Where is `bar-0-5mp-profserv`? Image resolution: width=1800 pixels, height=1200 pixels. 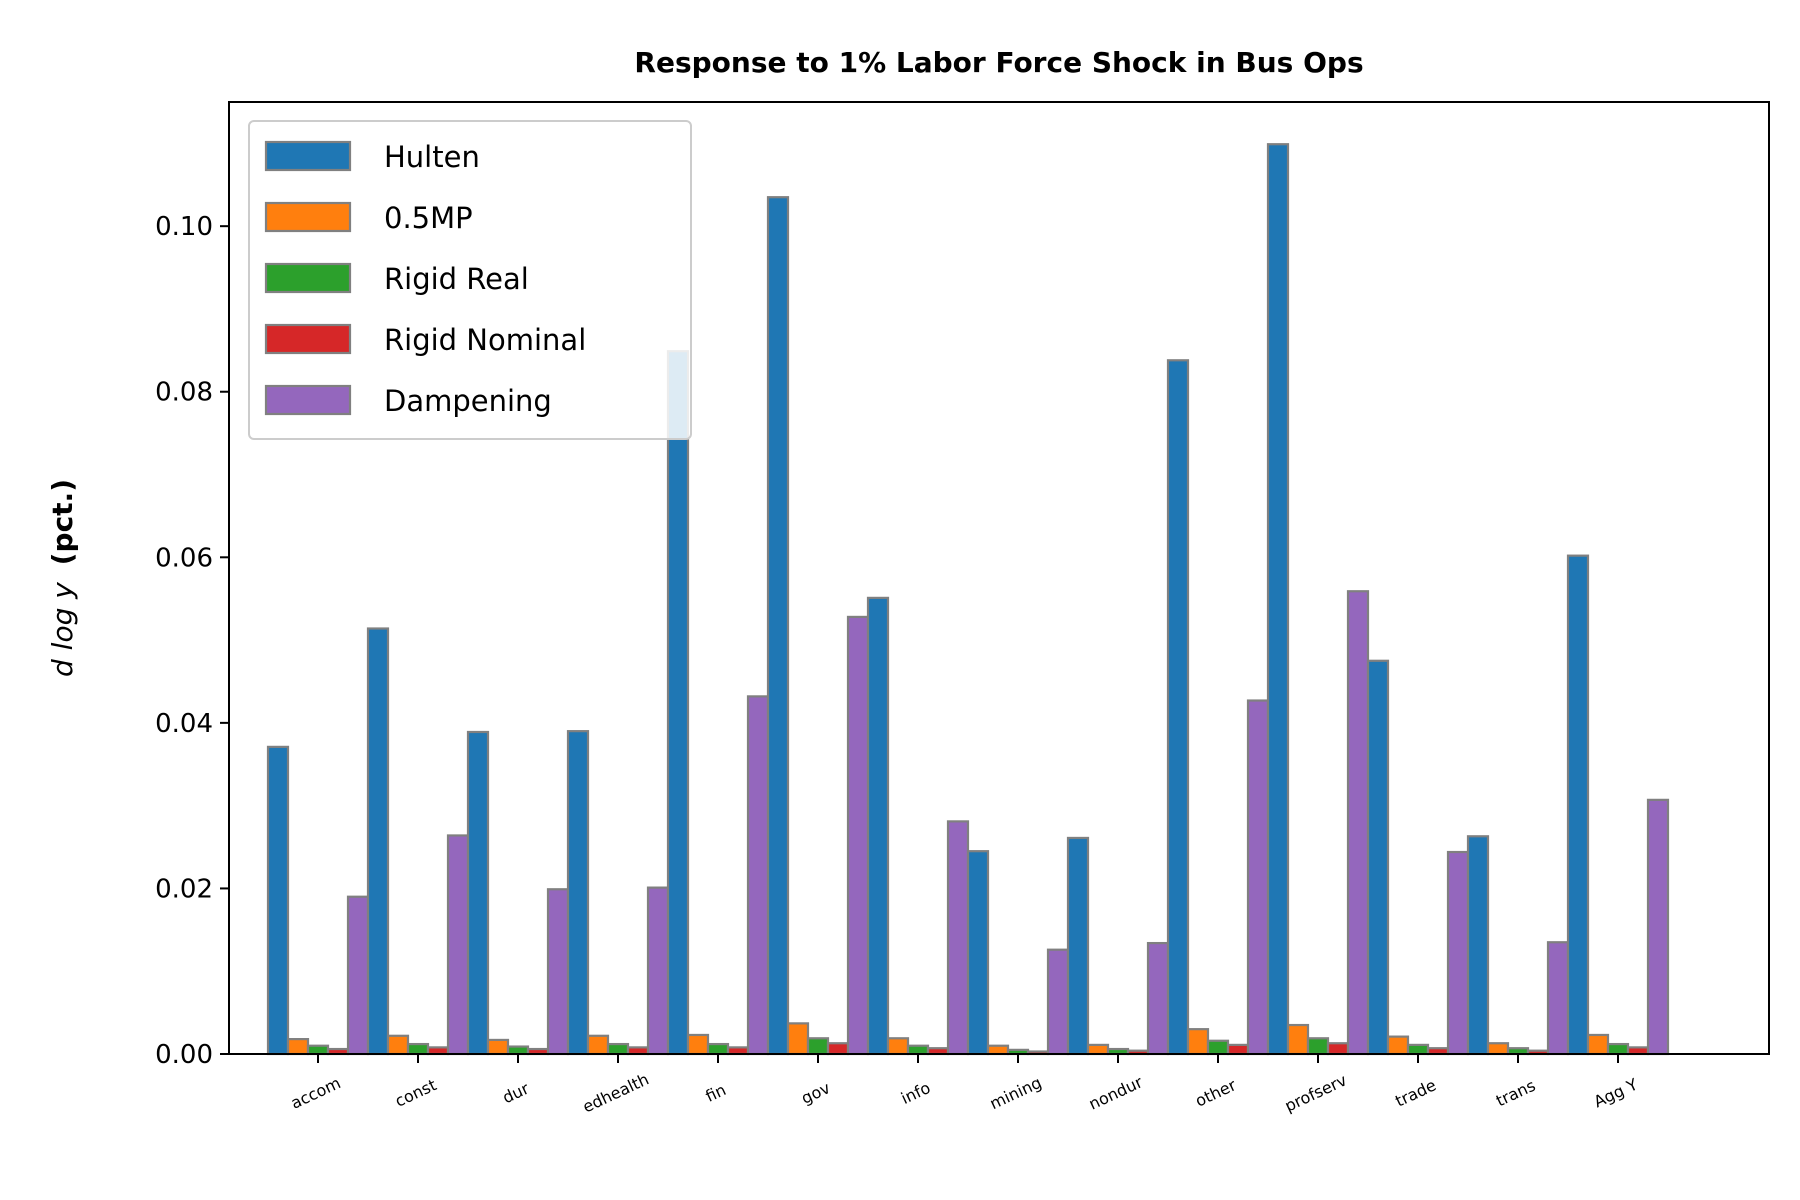 bar-0-5mp-profserv is located at coordinates (1298, 1039).